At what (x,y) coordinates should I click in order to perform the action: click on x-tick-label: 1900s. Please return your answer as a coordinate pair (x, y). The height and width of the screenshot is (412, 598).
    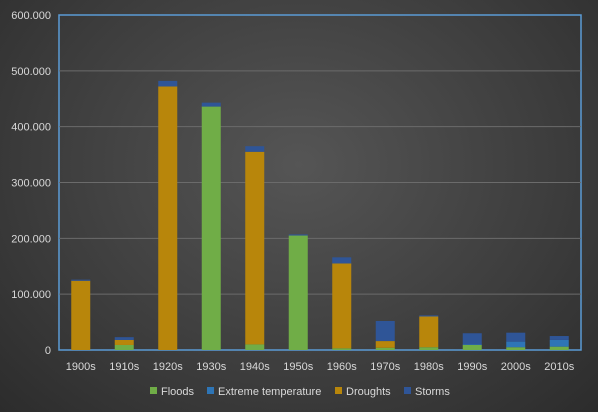
    Looking at the image, I should click on (81, 367).